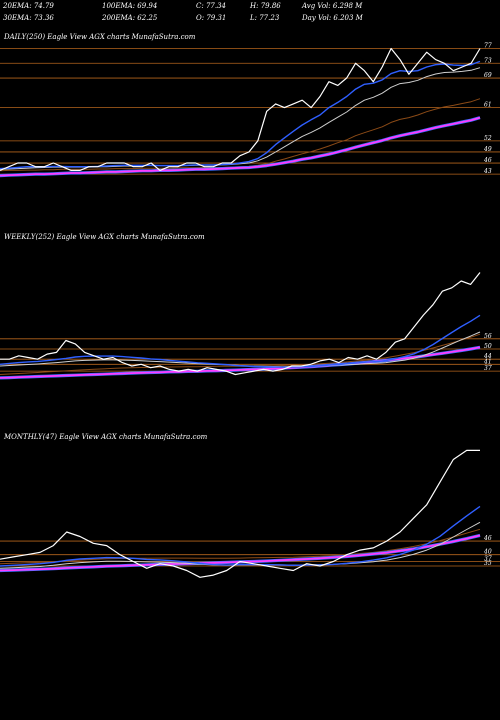  What do you see at coordinates (487, 552) in the screenshot?
I see `tick-label: 40` at bounding box center [487, 552].